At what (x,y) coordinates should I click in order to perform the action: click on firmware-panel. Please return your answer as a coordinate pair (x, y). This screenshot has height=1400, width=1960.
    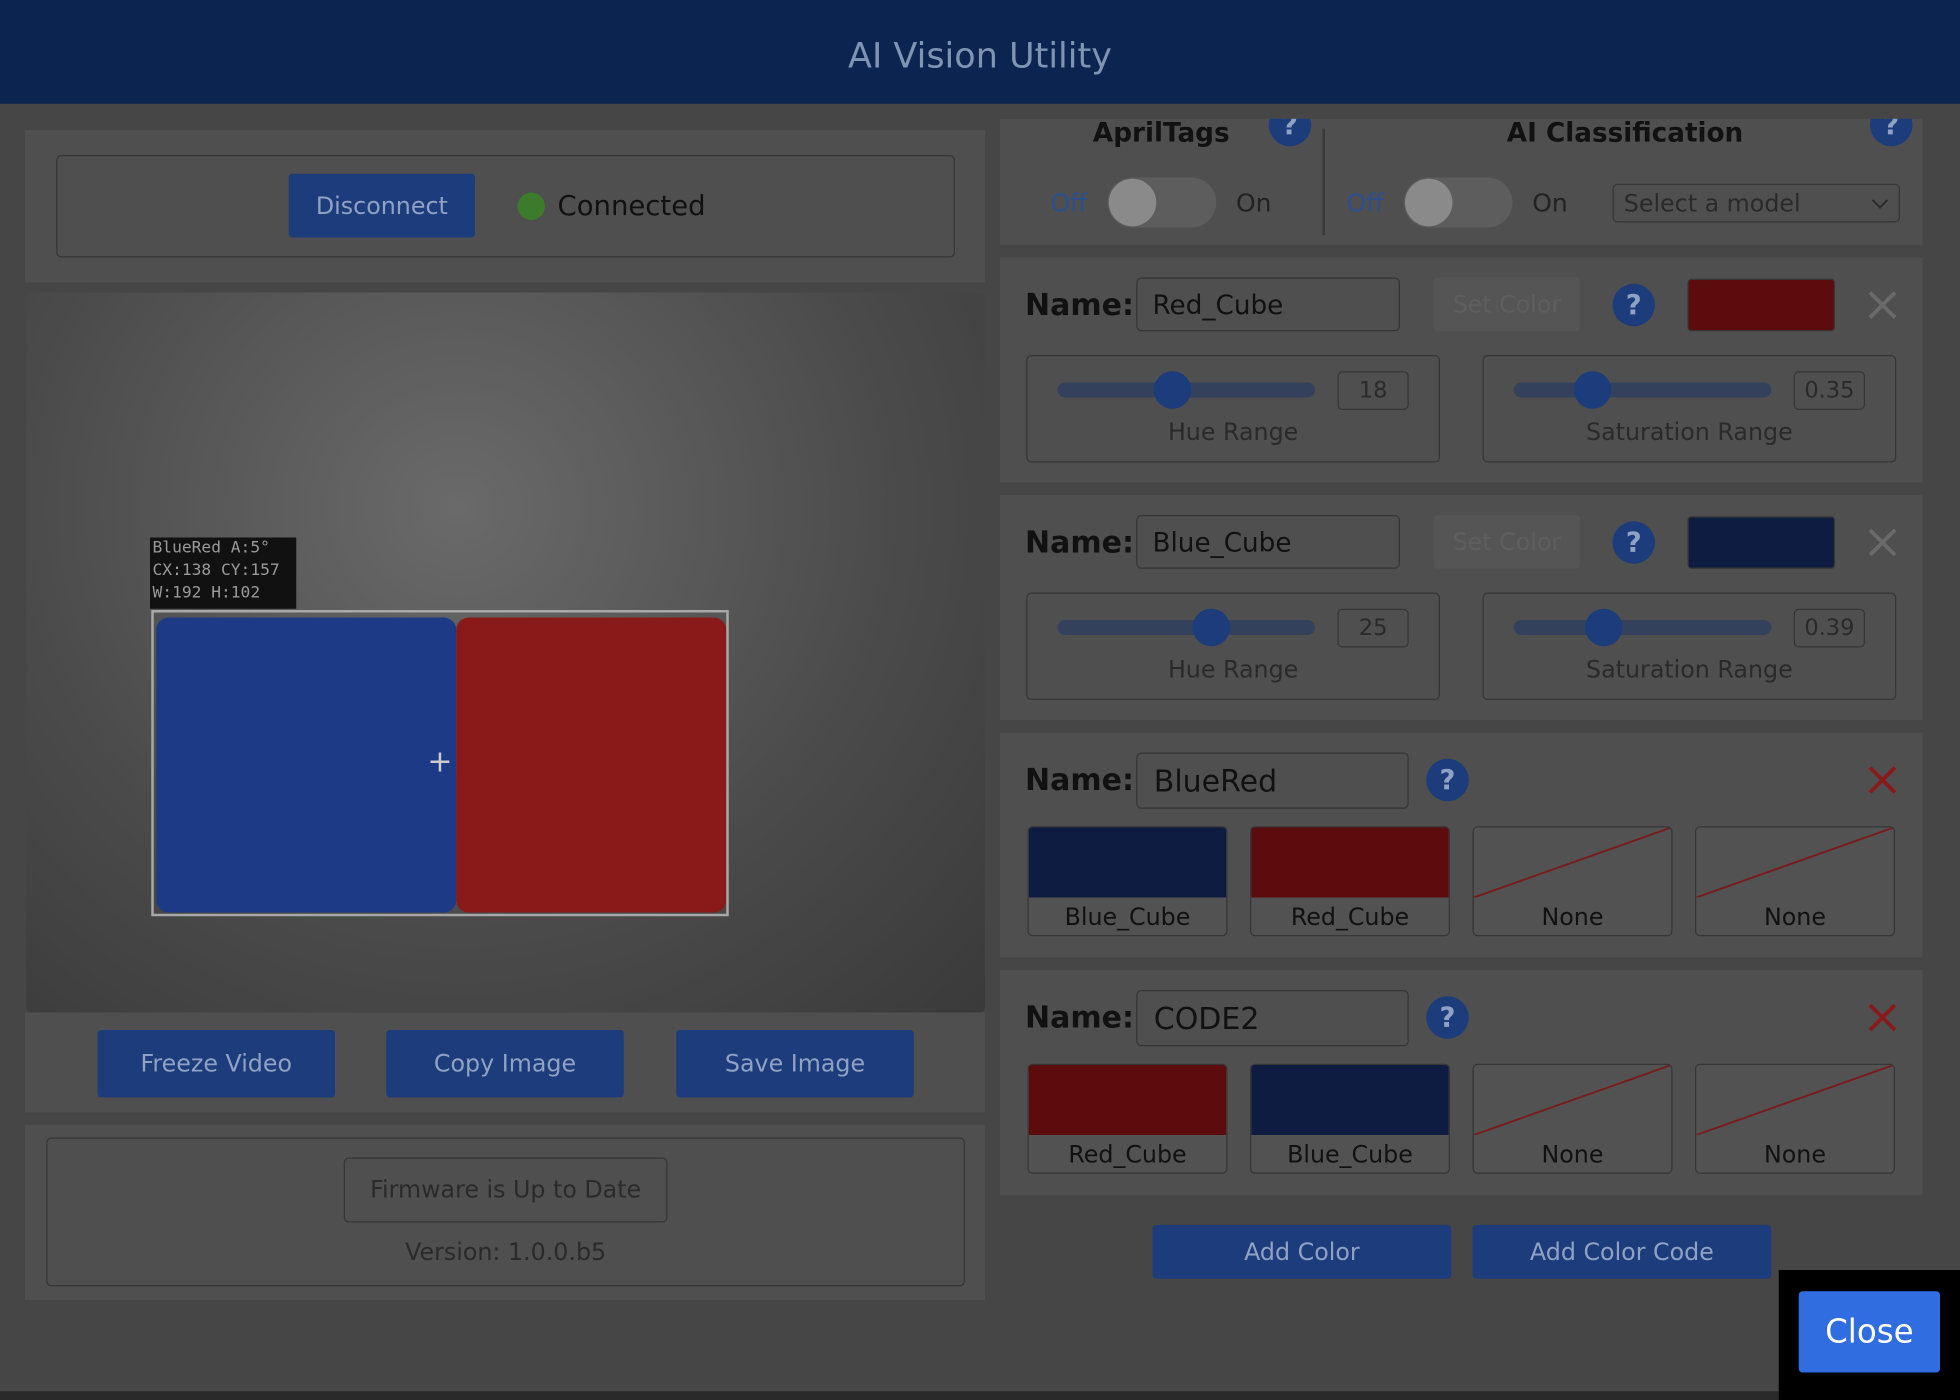
    Looking at the image, I should click on (505, 1212).